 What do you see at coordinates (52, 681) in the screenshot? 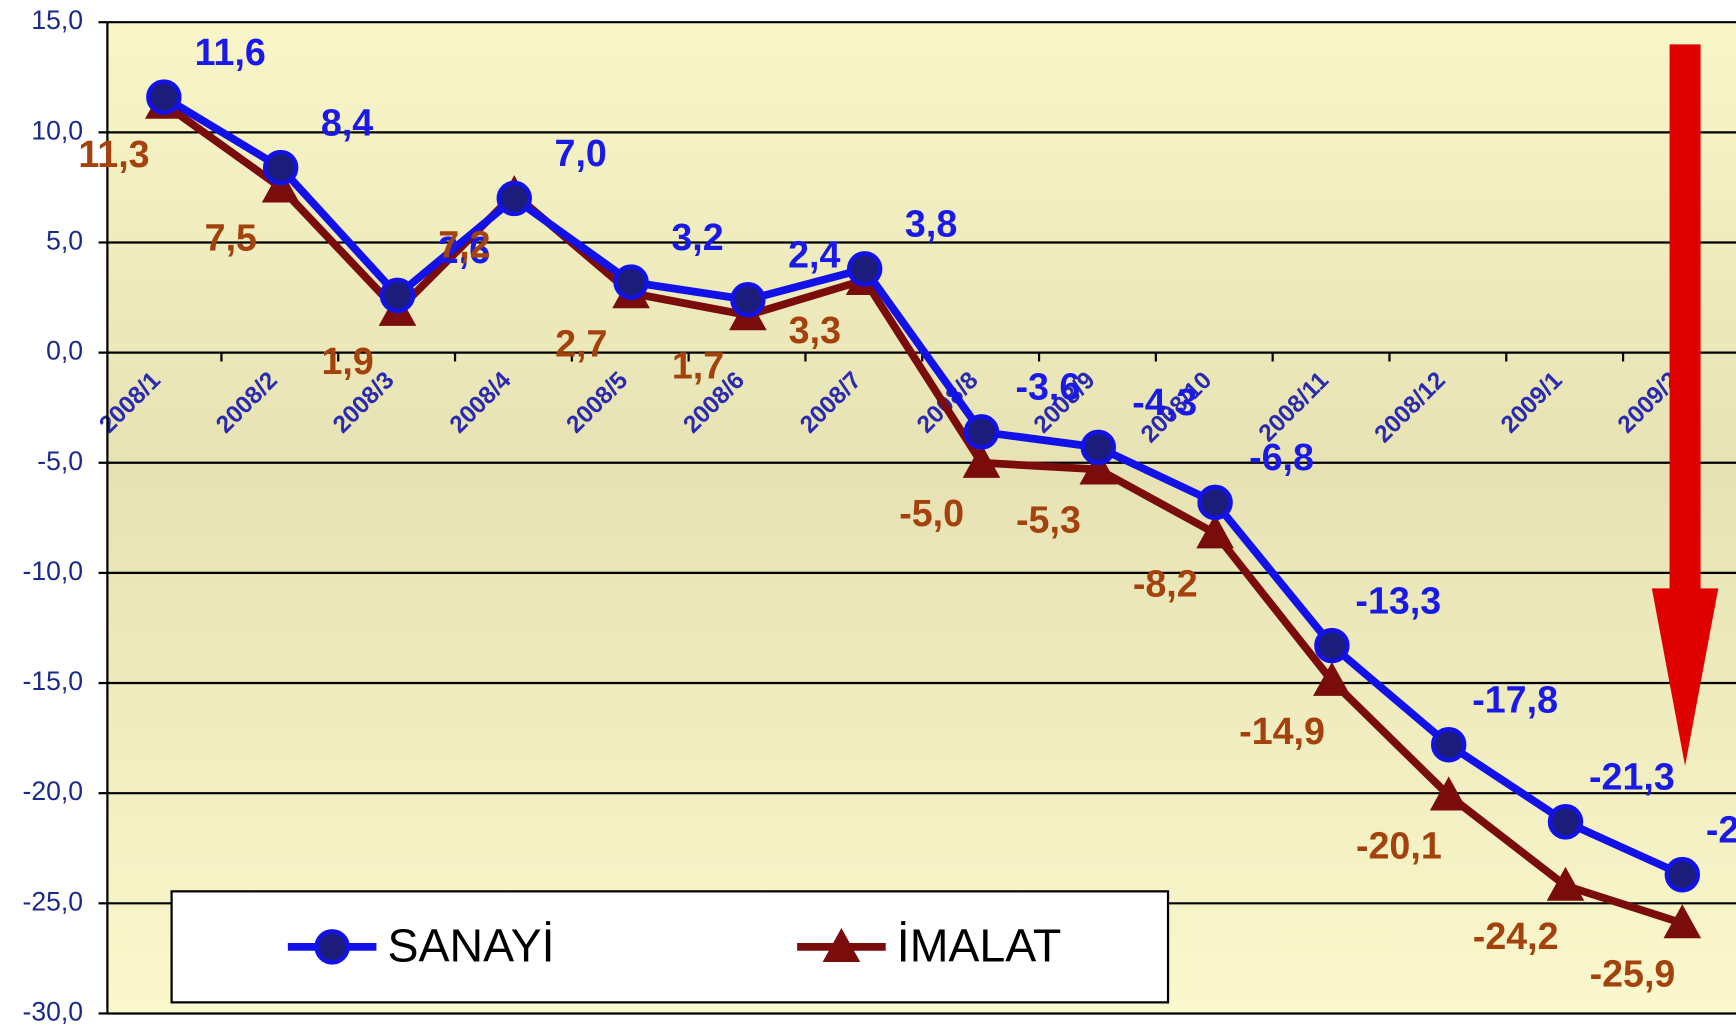
I see `y-tick-label: -15,0` at bounding box center [52, 681].